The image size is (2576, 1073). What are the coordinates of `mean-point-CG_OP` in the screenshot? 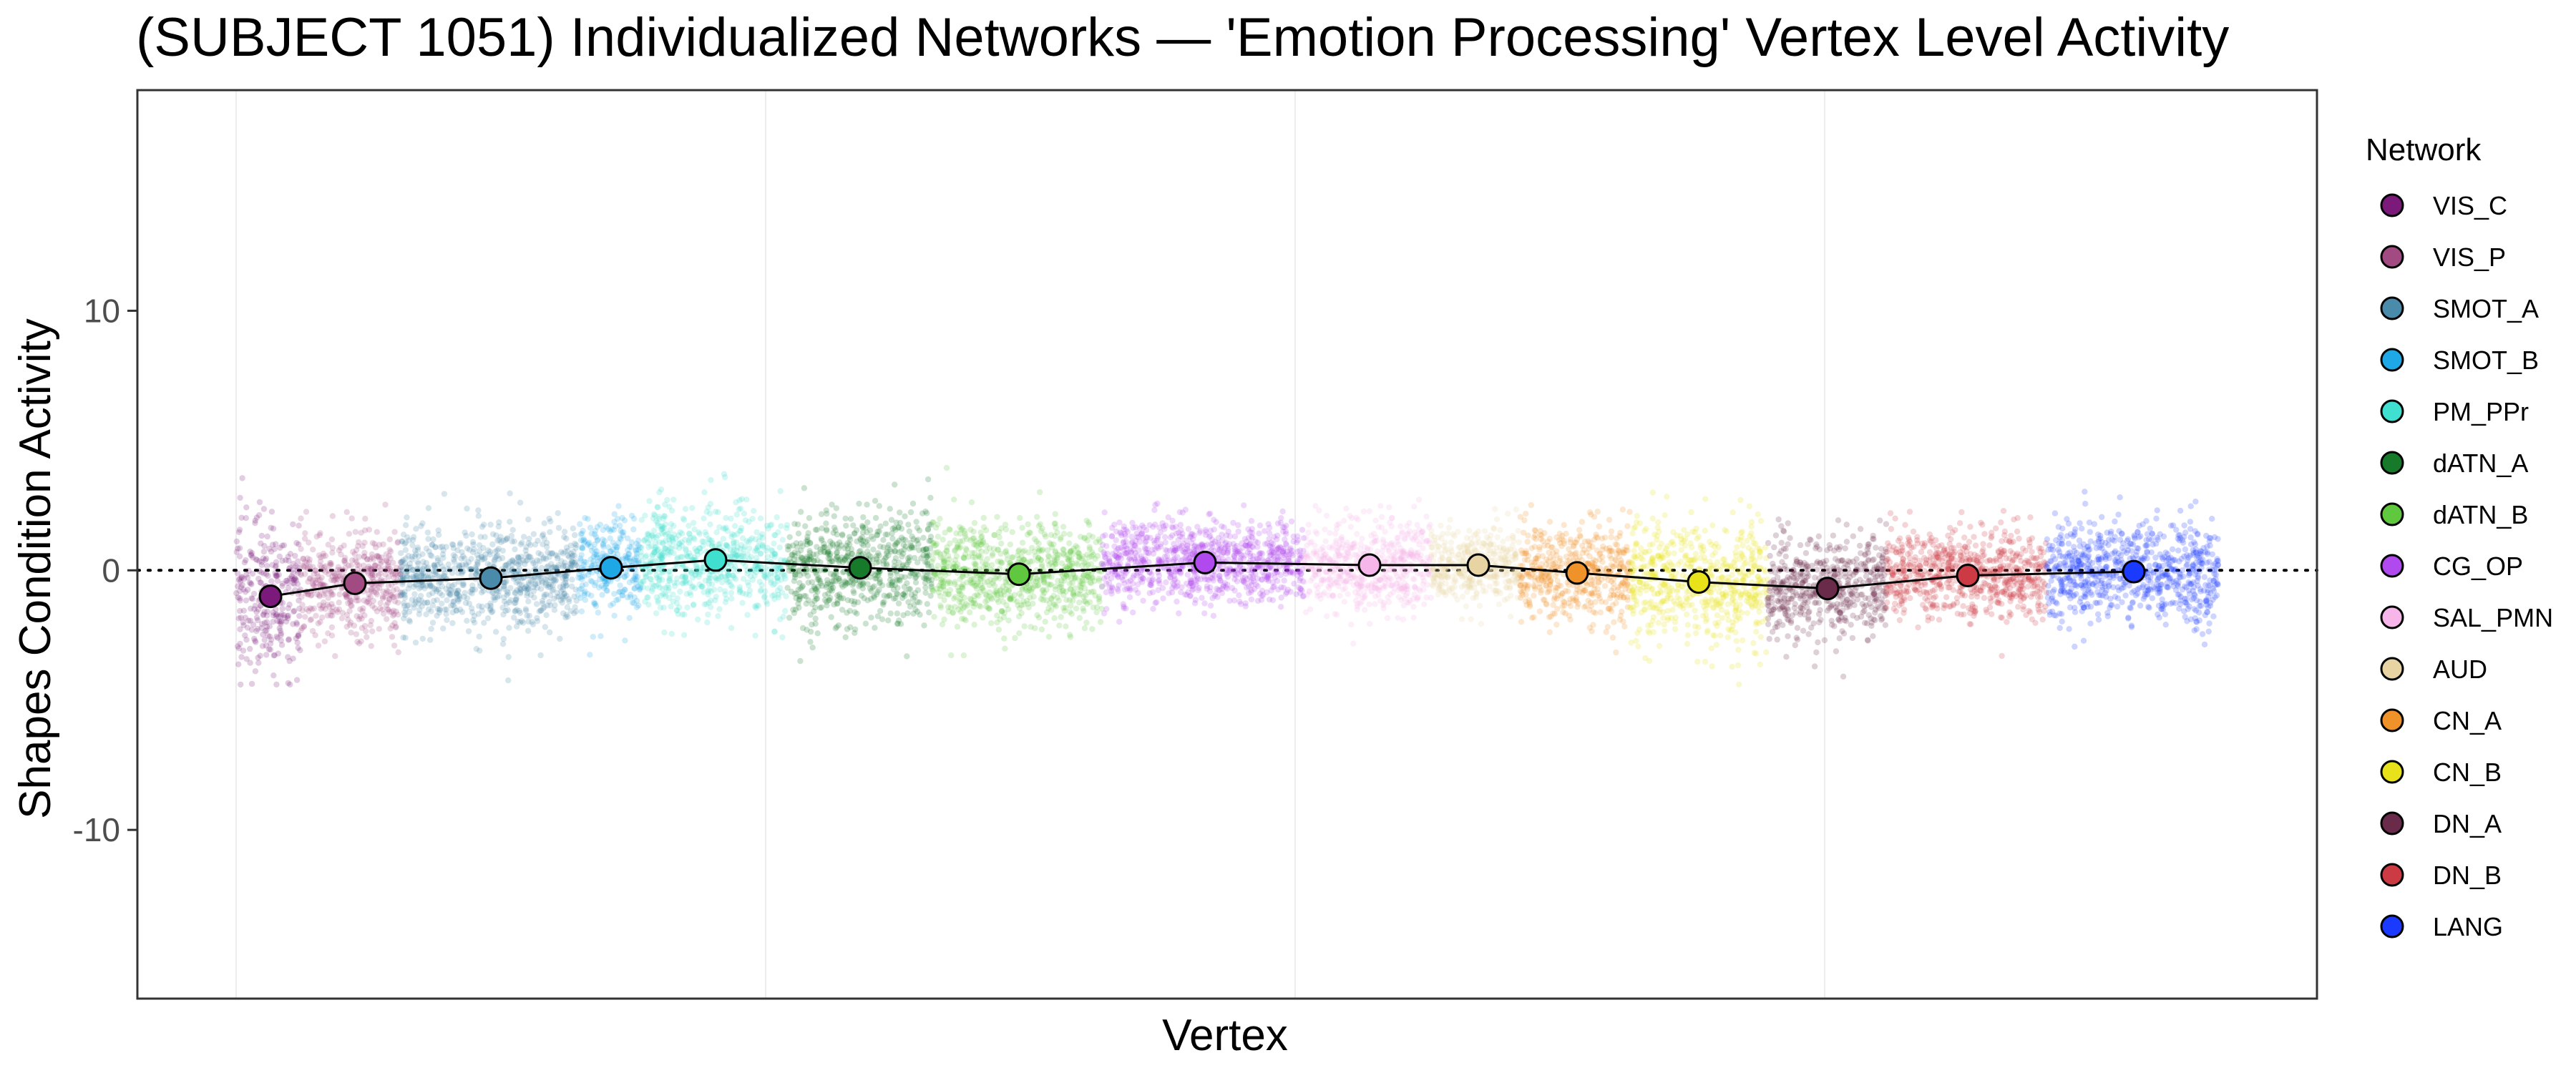 It's located at (1205, 562).